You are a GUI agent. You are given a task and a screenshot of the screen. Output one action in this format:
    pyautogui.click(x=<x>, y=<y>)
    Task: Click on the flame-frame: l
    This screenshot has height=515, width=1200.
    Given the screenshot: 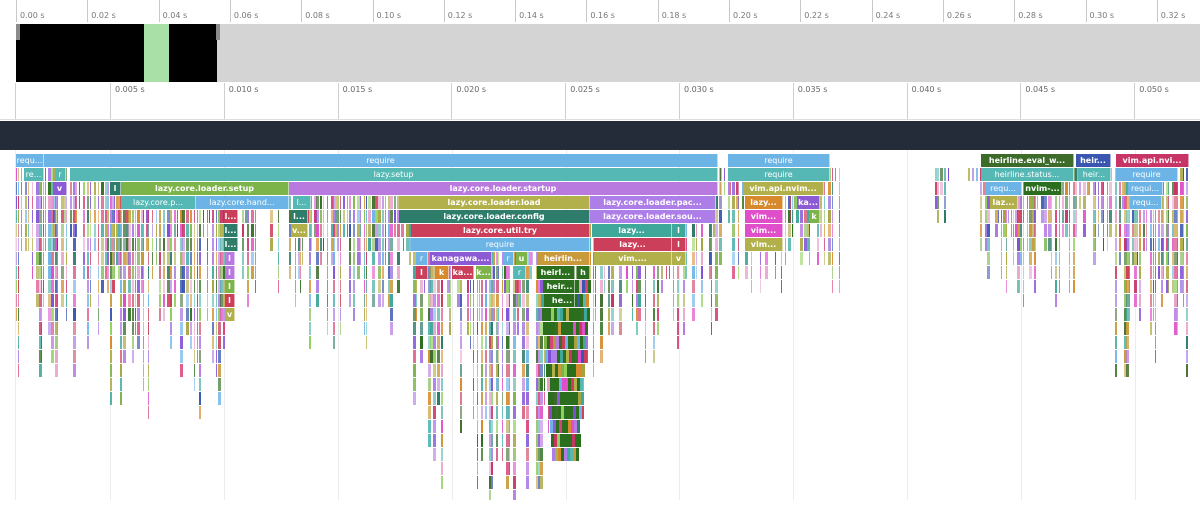 What is the action you would take?
    pyautogui.click(x=230, y=300)
    